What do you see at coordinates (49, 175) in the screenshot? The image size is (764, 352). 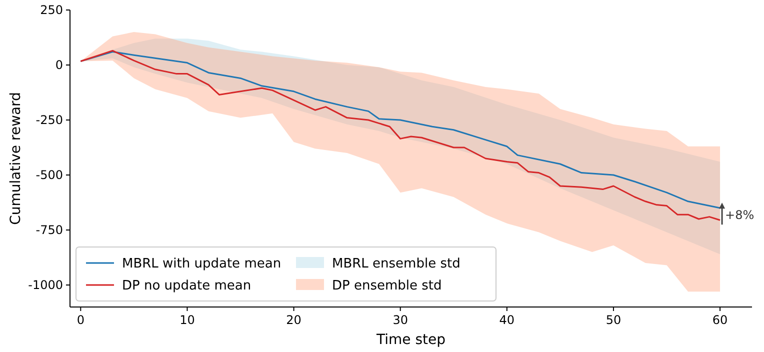 I see `y-tick-label: -500` at bounding box center [49, 175].